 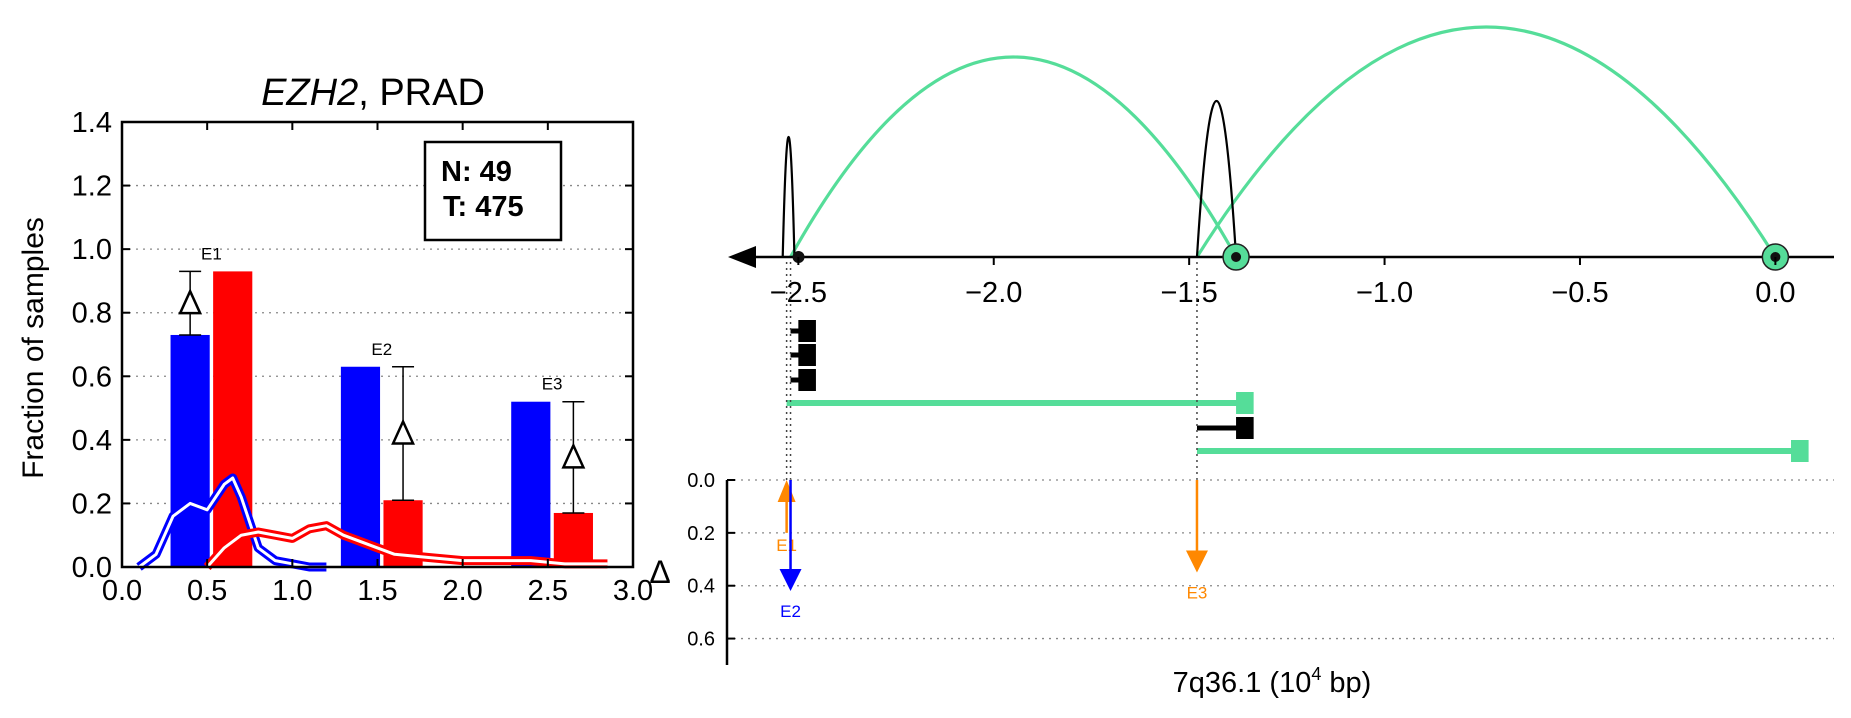 I want to click on genome-tick-label: −0.5, so click(x=1579, y=293).